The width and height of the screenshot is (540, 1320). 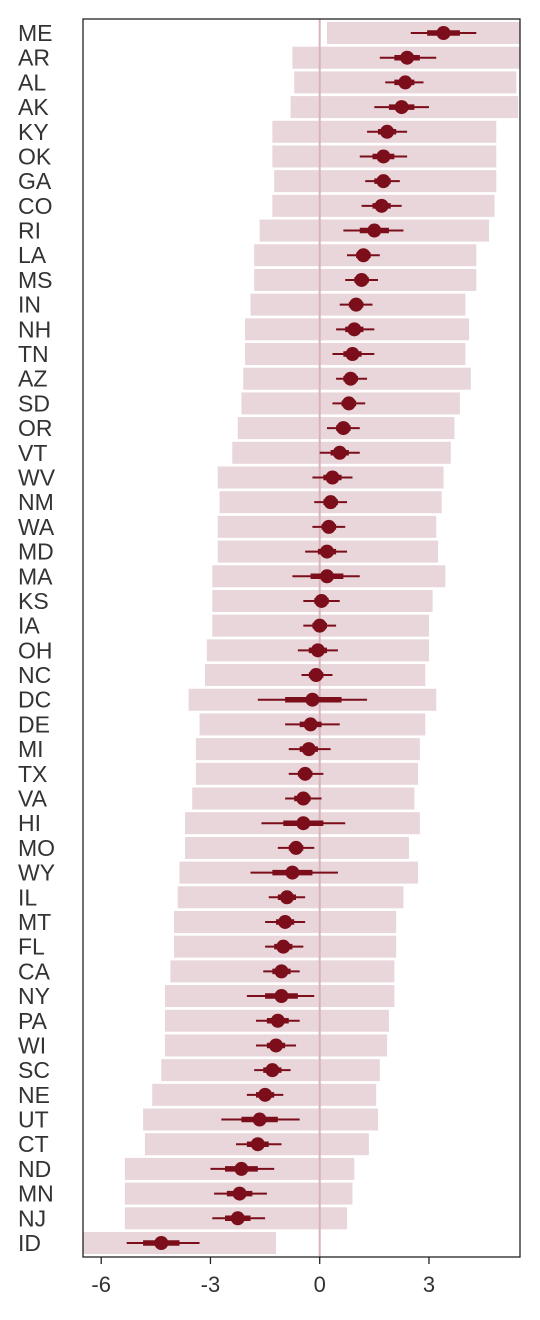 I want to click on point-sd, so click(x=348, y=403).